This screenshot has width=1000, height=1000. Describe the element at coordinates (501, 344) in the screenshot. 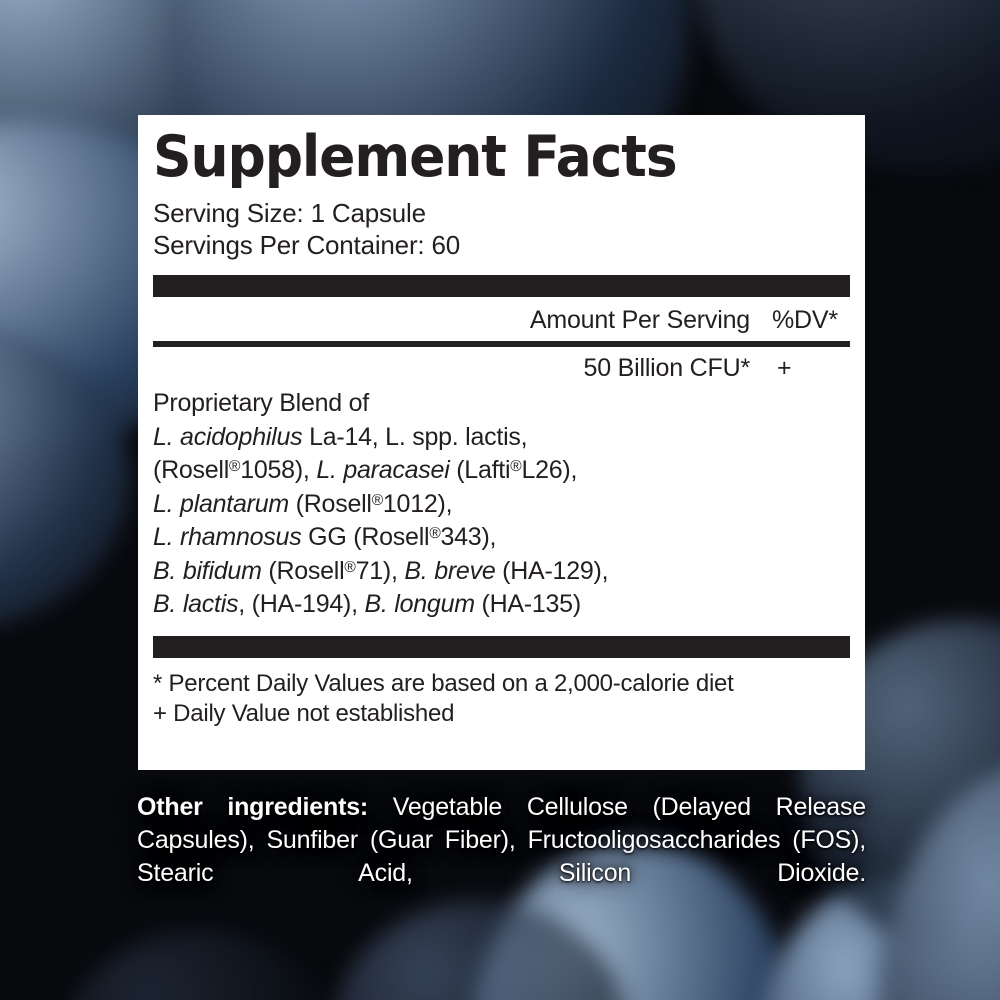

I see `divider-rule-under-header` at that location.